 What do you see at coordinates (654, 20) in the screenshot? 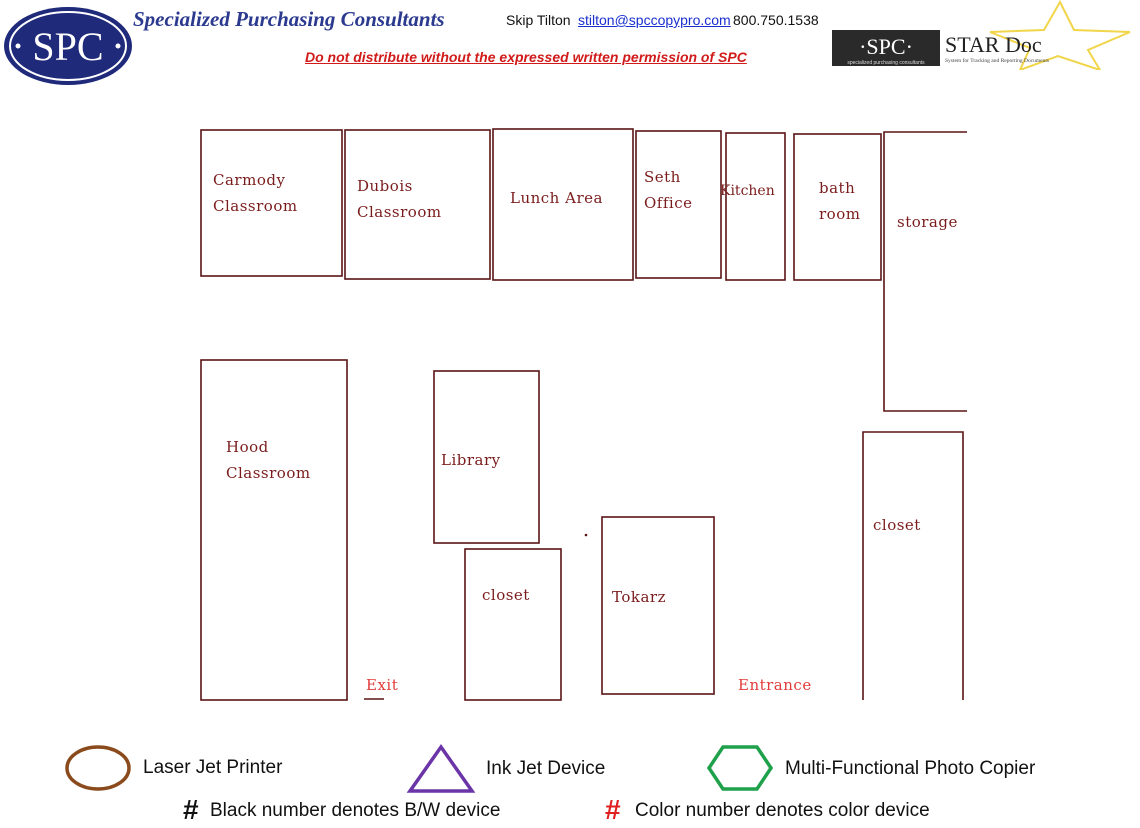
I see `contact-email-link: stilton@spccopypro.com` at bounding box center [654, 20].